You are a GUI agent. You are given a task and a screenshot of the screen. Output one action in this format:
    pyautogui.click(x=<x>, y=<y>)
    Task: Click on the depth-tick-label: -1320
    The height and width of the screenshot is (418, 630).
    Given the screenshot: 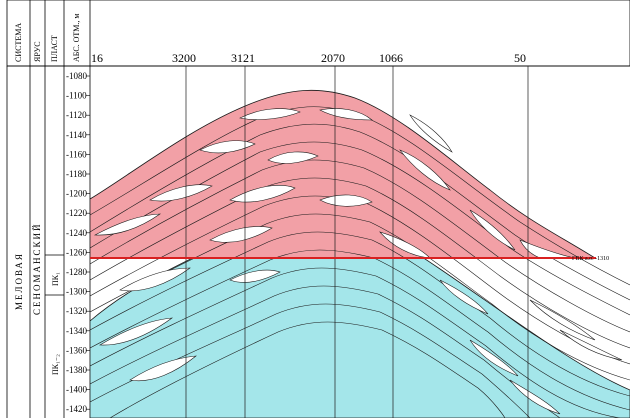 What is the action you would take?
    pyautogui.click(x=76, y=311)
    